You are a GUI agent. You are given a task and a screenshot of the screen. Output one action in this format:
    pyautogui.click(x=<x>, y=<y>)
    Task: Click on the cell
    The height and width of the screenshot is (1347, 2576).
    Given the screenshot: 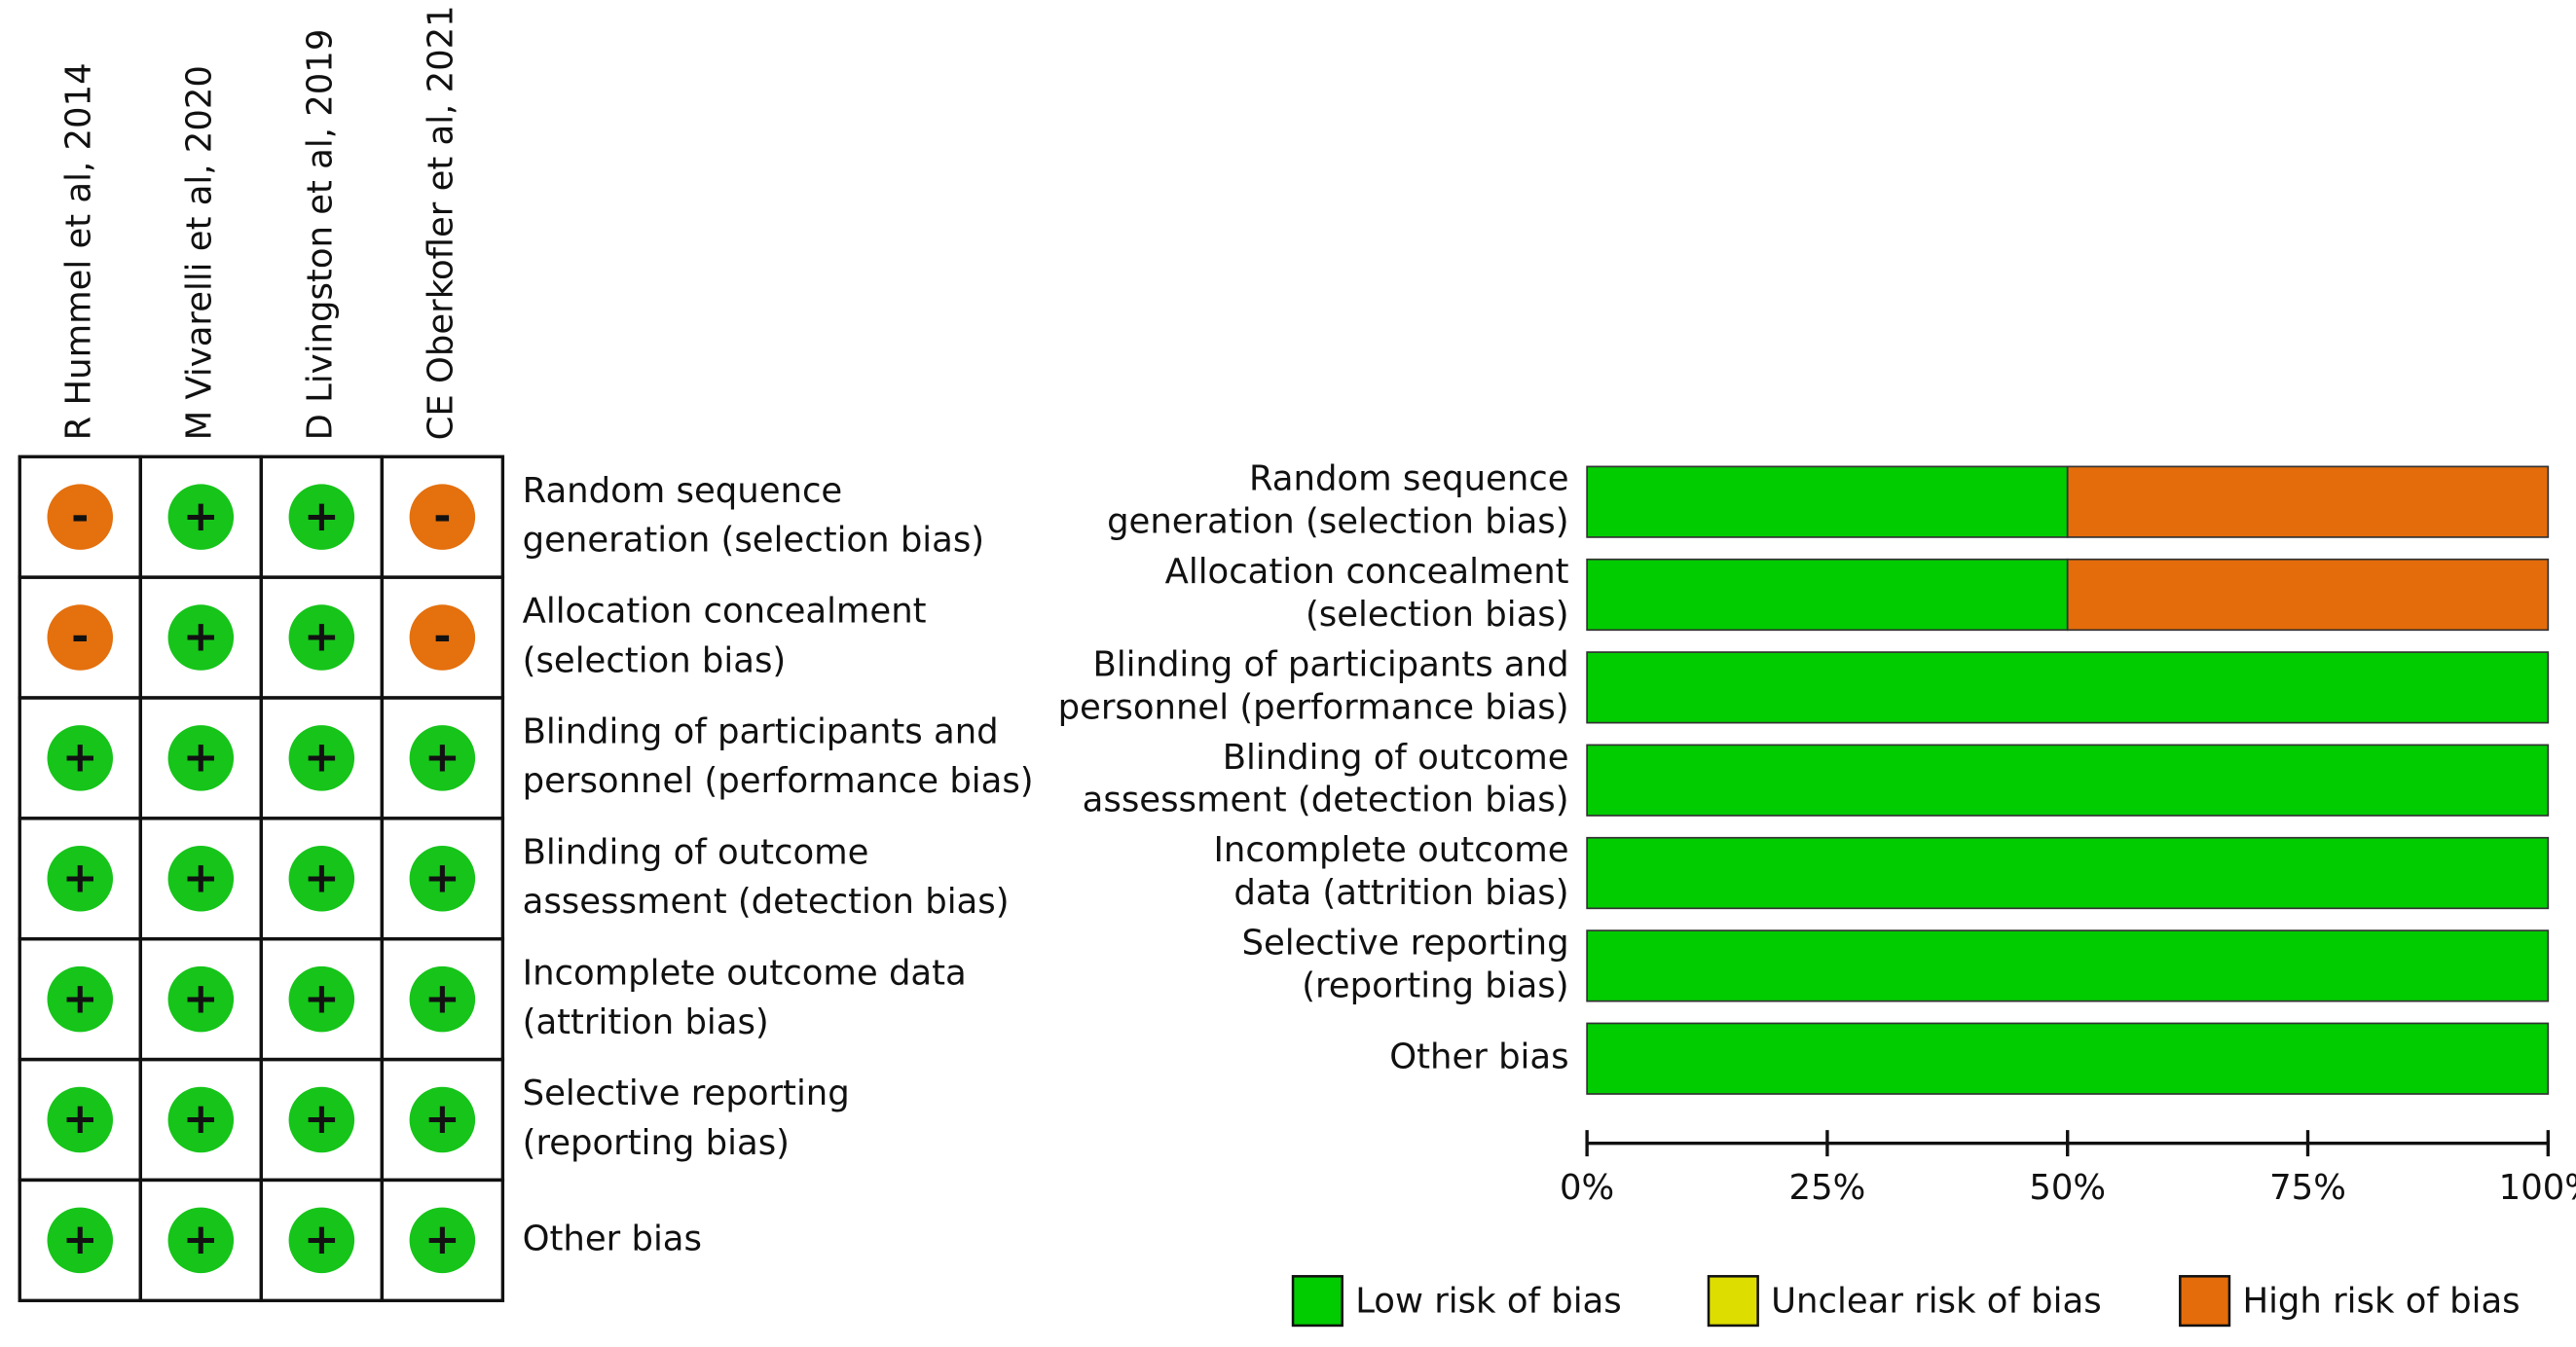 What is the action you would take?
    pyautogui.click(x=442, y=1240)
    